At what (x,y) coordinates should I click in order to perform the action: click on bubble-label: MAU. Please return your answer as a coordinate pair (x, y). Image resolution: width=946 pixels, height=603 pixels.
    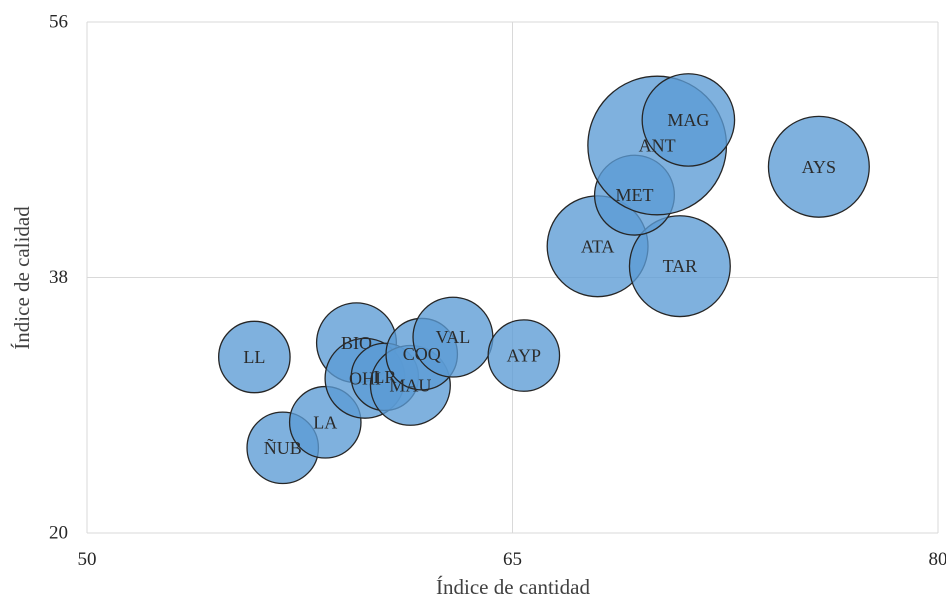
    Looking at the image, I should click on (410, 385).